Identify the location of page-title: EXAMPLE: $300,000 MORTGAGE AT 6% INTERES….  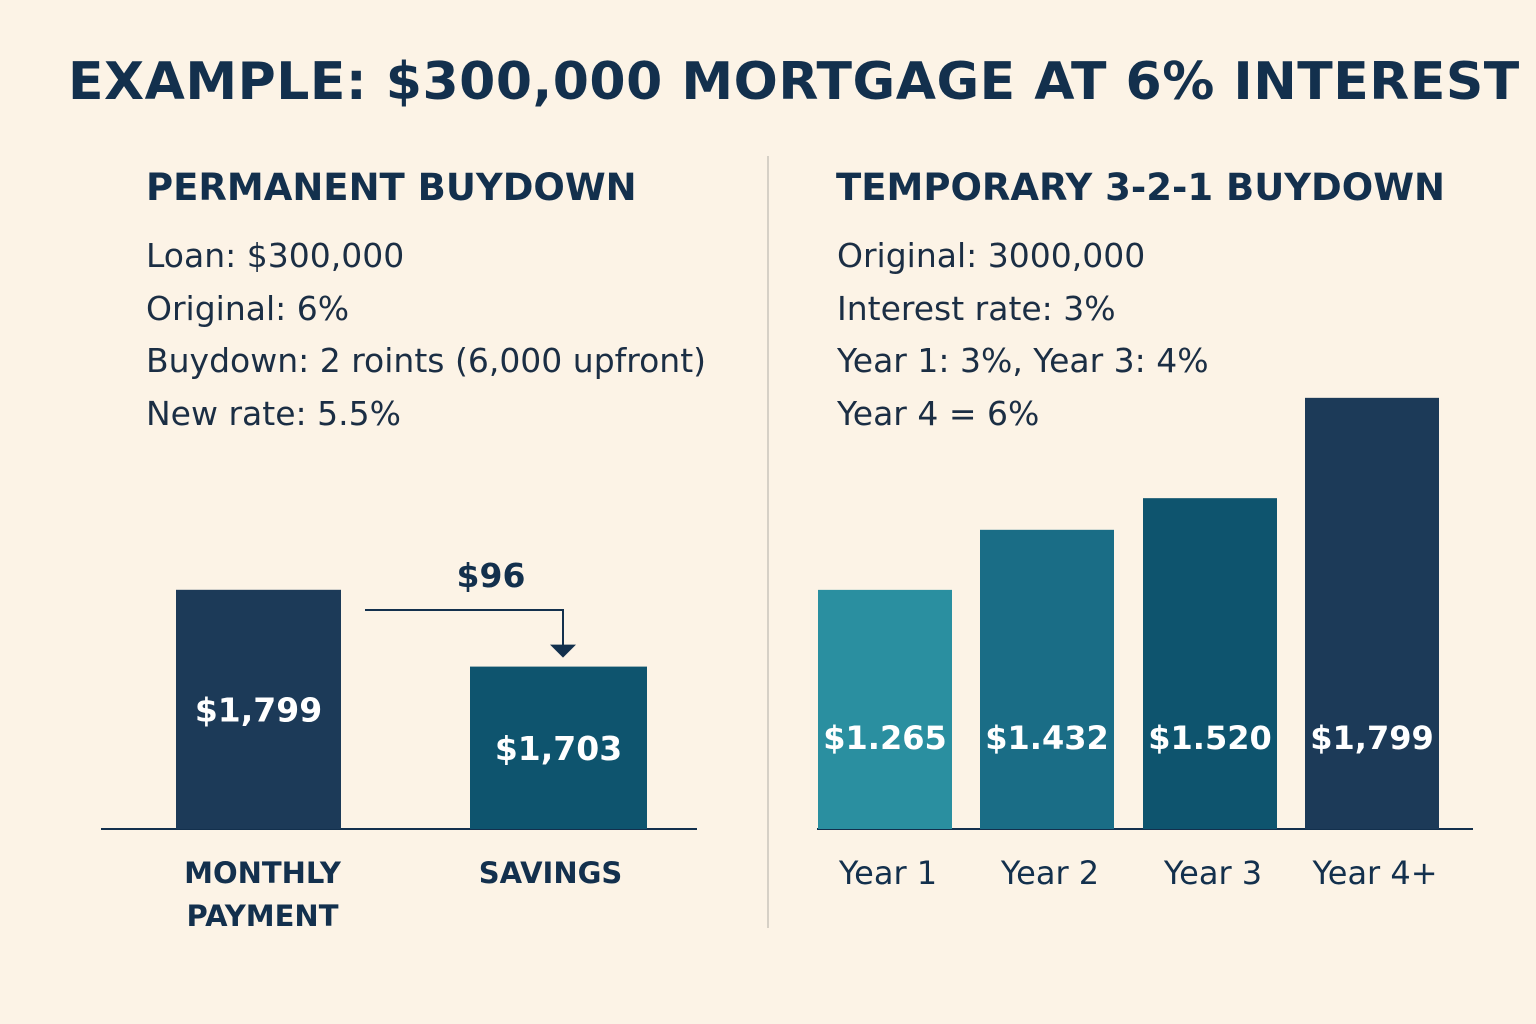
(794, 82).